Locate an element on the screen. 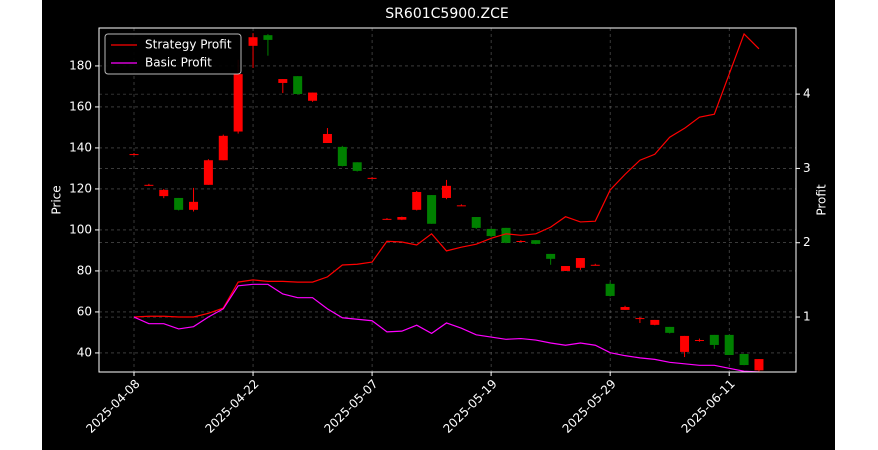 This screenshot has height=450, width=878. y-tick-label: 160 is located at coordinates (80, 106).